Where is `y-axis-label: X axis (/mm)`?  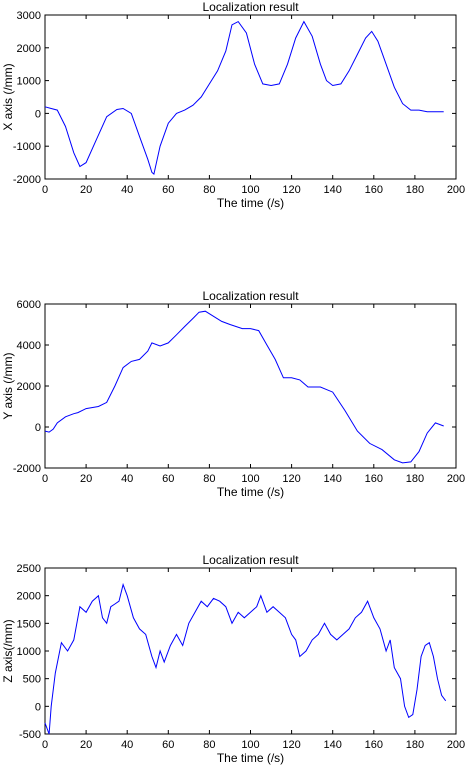 y-axis-label: X axis (/mm) is located at coordinates (8, 96).